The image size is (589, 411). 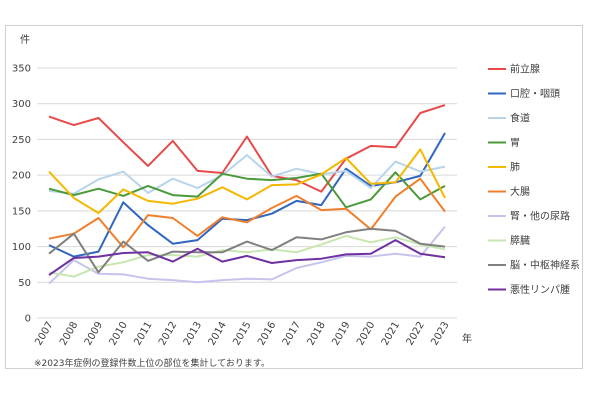 I want to click on legend-label: 大腸, so click(x=520, y=191).